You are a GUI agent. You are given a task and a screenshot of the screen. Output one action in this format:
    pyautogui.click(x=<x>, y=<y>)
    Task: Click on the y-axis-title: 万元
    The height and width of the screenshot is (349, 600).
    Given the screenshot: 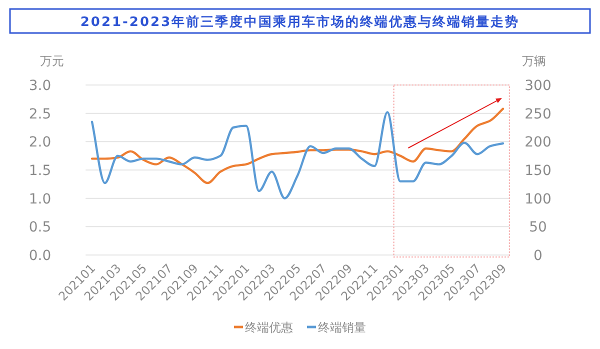 What is the action you would take?
    pyautogui.click(x=52, y=61)
    